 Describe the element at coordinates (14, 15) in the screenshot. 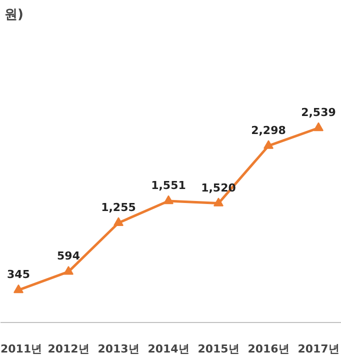

I see `chart-title: 원)` at that location.